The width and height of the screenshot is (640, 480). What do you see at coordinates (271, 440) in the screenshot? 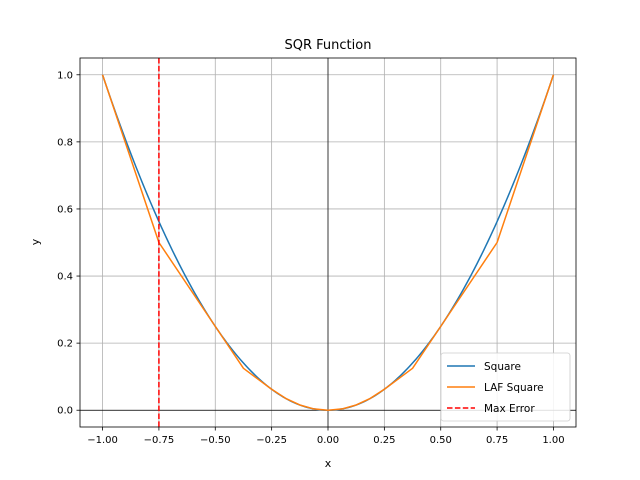
I see `x-tick-label: −0.25` at bounding box center [271, 440].